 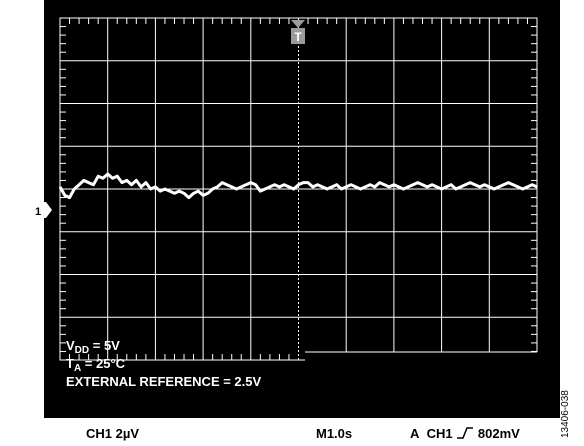 I want to click on annotation-ta: TA = 25°C, so click(x=96, y=365).